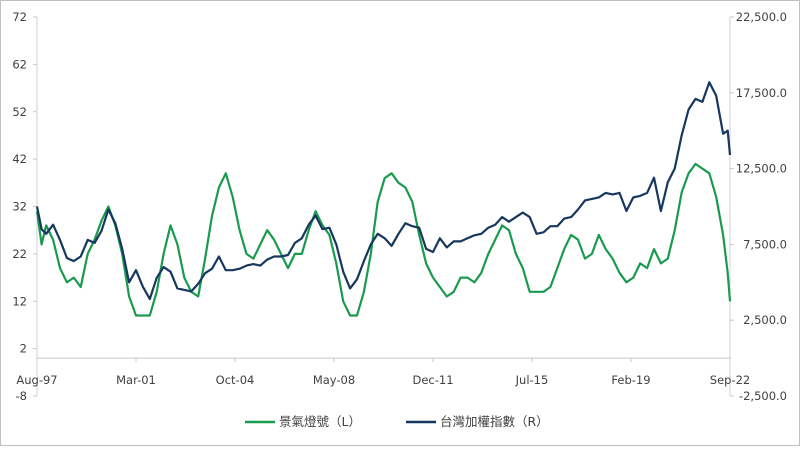 This screenshot has width=800, height=449. I want to click on right-tick-label: 2,500.0, so click(765, 320).